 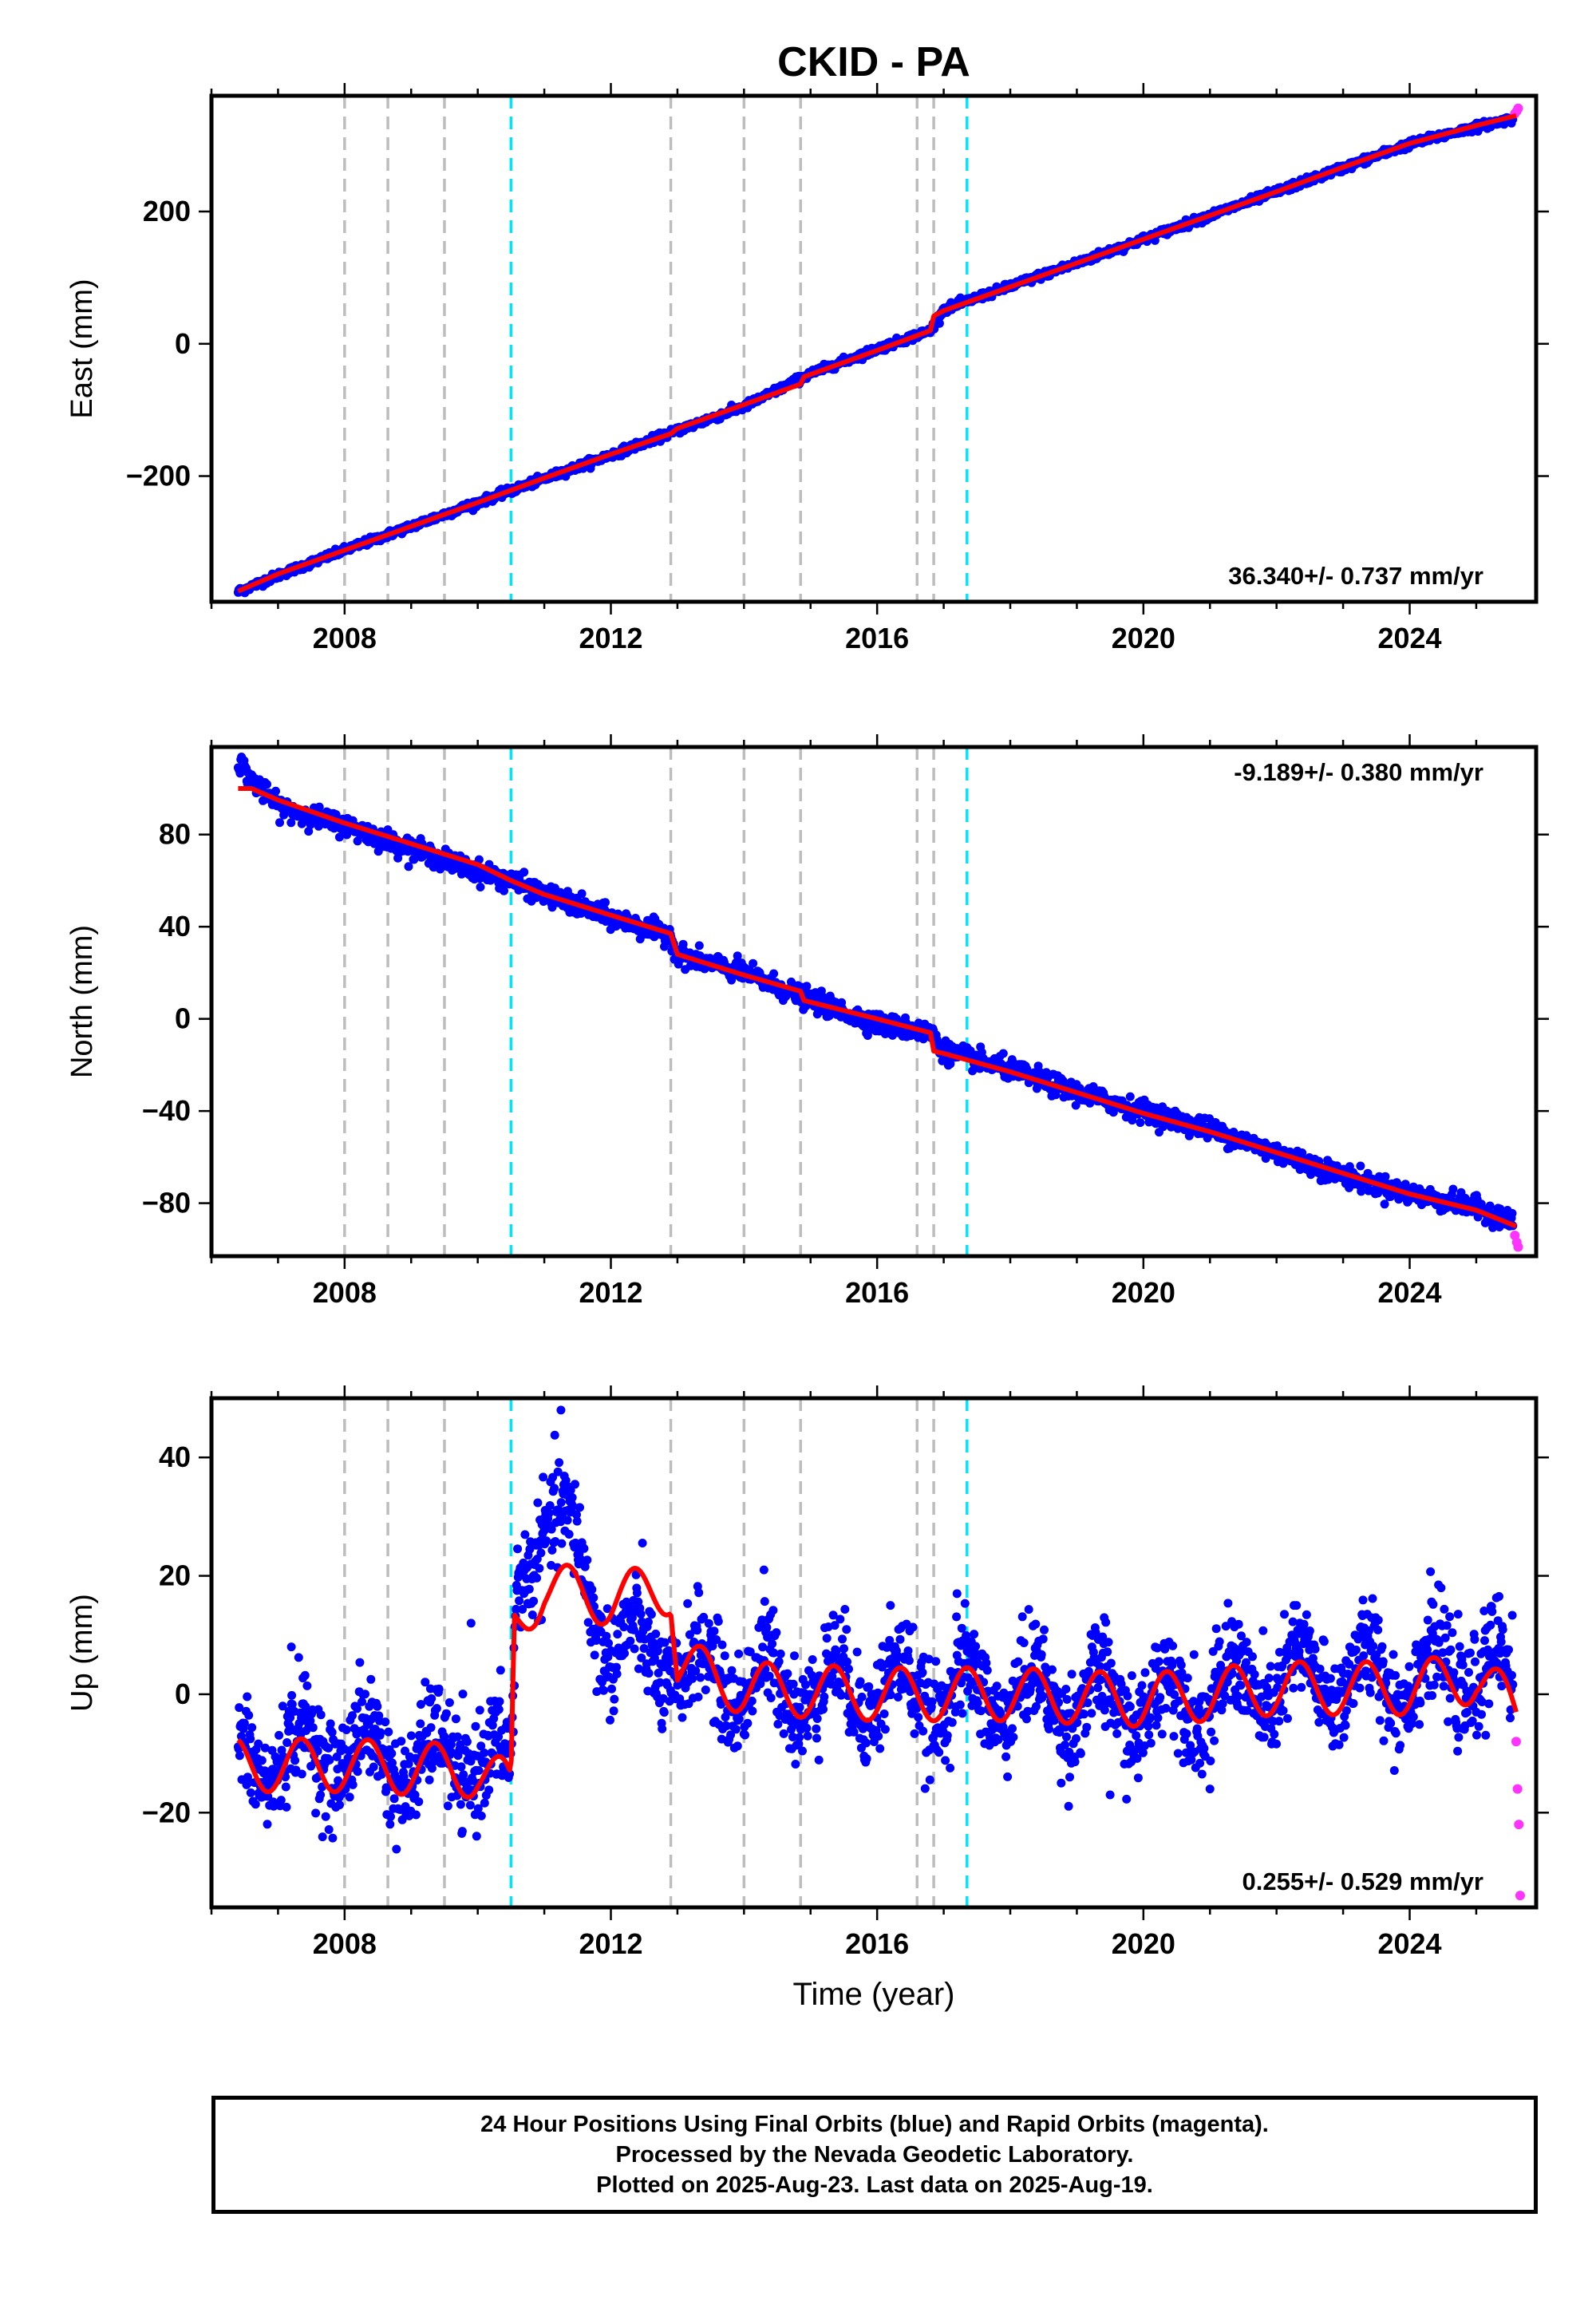 What do you see at coordinates (183, 343) in the screenshot?
I see `y-tick-label: 0` at bounding box center [183, 343].